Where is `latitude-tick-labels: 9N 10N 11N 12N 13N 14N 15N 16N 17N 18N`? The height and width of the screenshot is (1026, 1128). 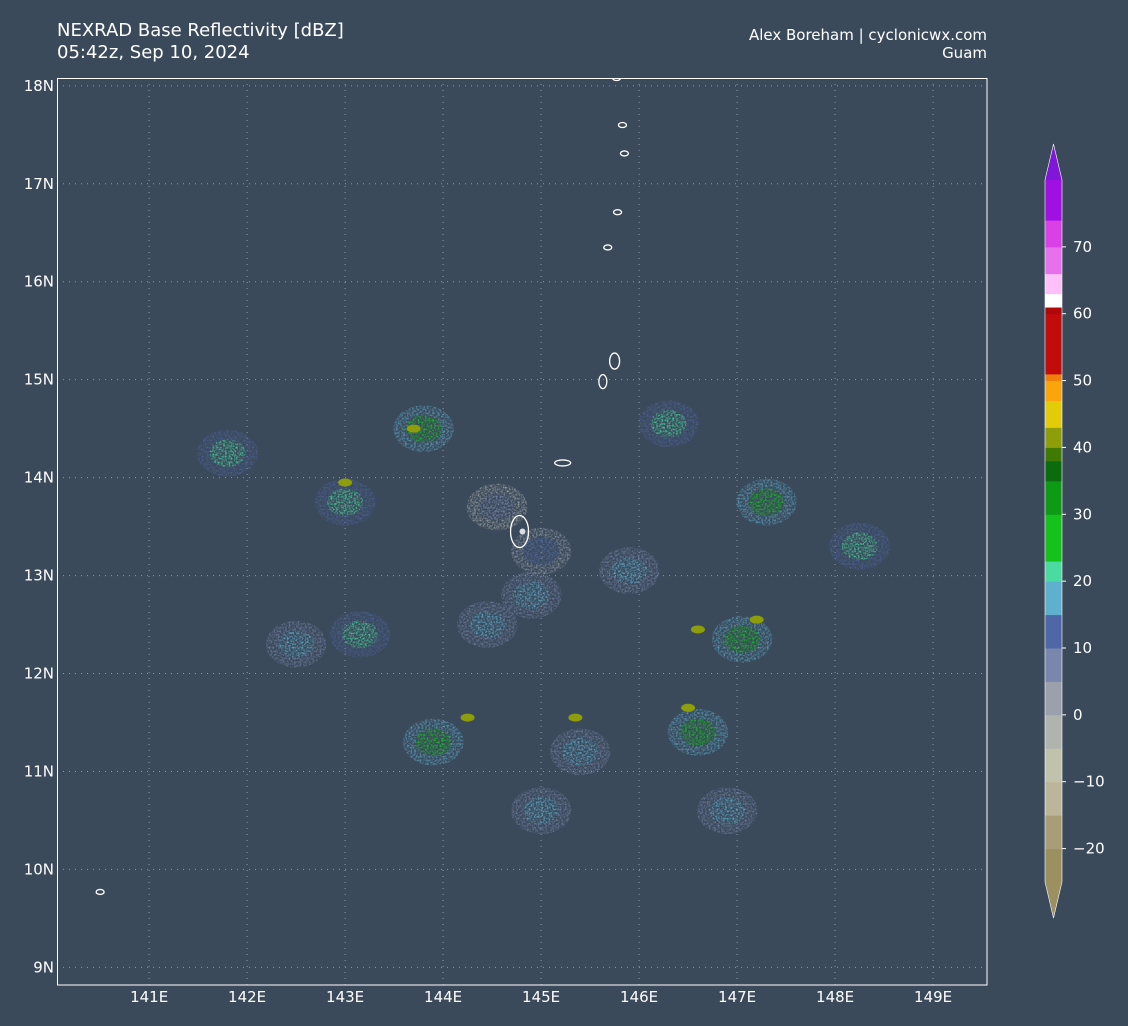
latitude-tick-labels: 9N 10N 11N 12N 13N 14N 15N 16N 17N 18N is located at coordinates (39, 527).